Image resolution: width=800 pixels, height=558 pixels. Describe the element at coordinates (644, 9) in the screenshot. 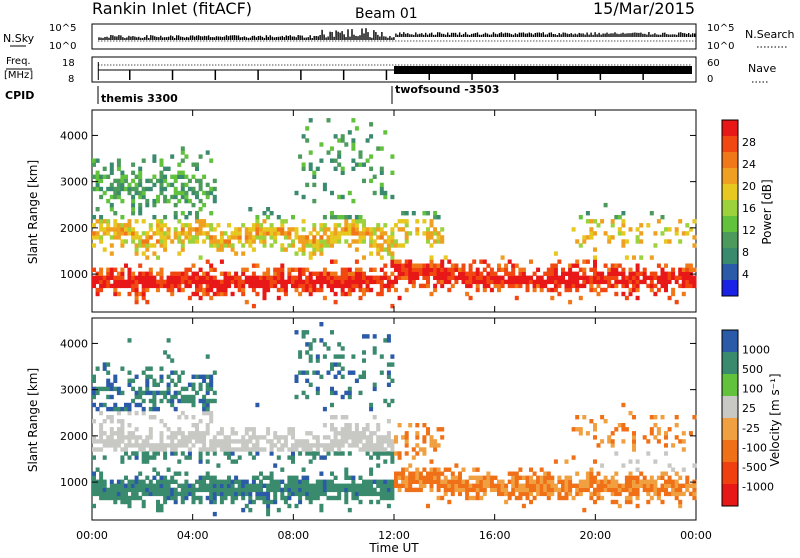

I see `date-title: 15/Mar/2015` at that location.